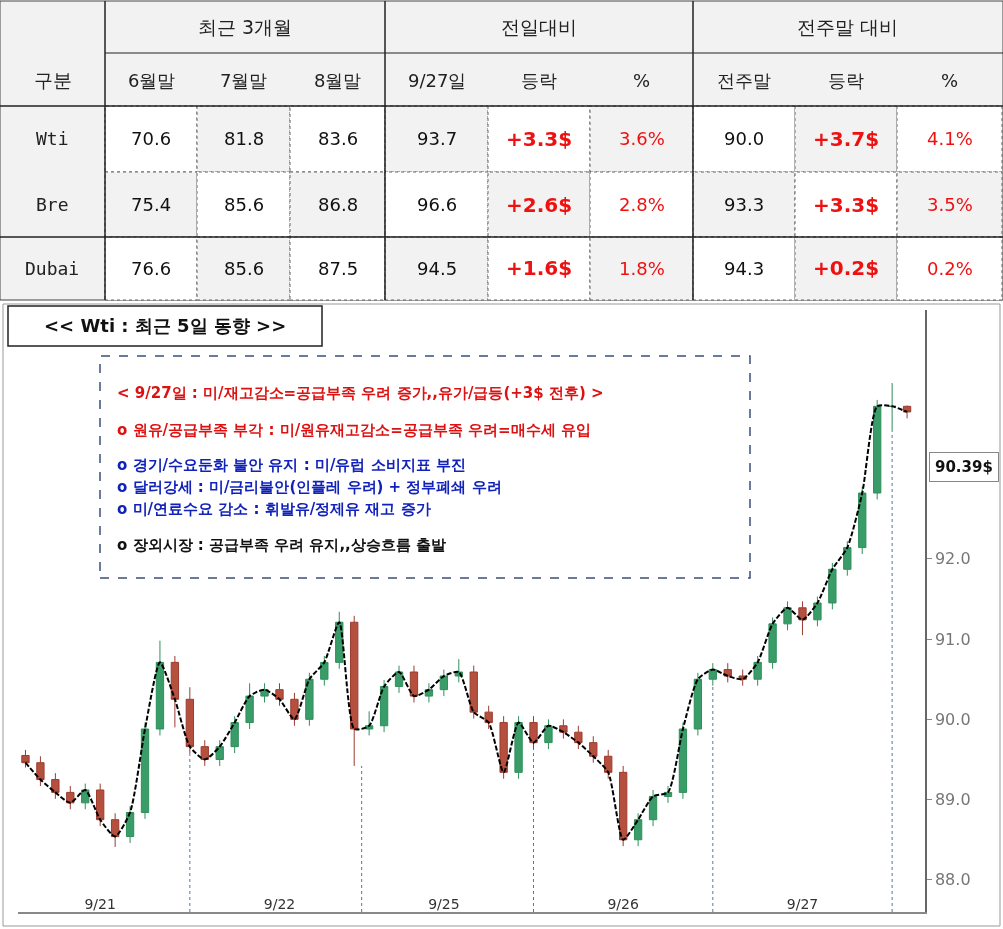  Describe the element at coordinates (152, 80) in the screenshot. I see `category-label: 6월말` at that location.